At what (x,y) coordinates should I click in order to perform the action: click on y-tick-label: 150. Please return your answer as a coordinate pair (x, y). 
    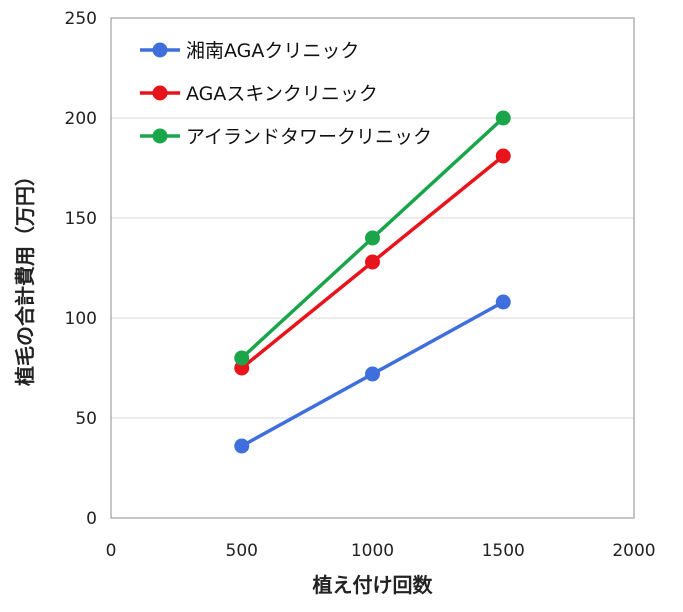
    Looking at the image, I should click on (81, 219).